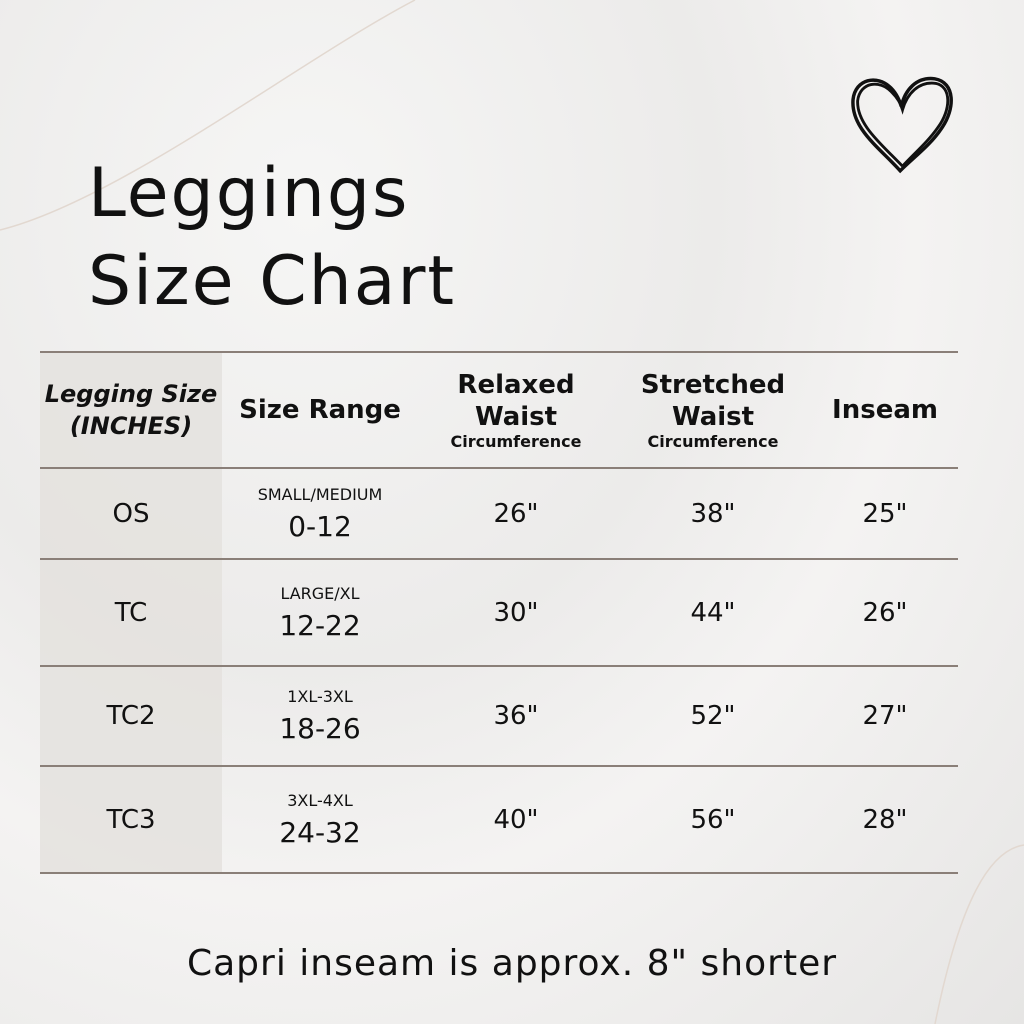 This screenshot has width=1024, height=1024. Describe the element at coordinates (713, 441) in the screenshot. I see `header-stretched-waist-sub: Circumference` at that location.